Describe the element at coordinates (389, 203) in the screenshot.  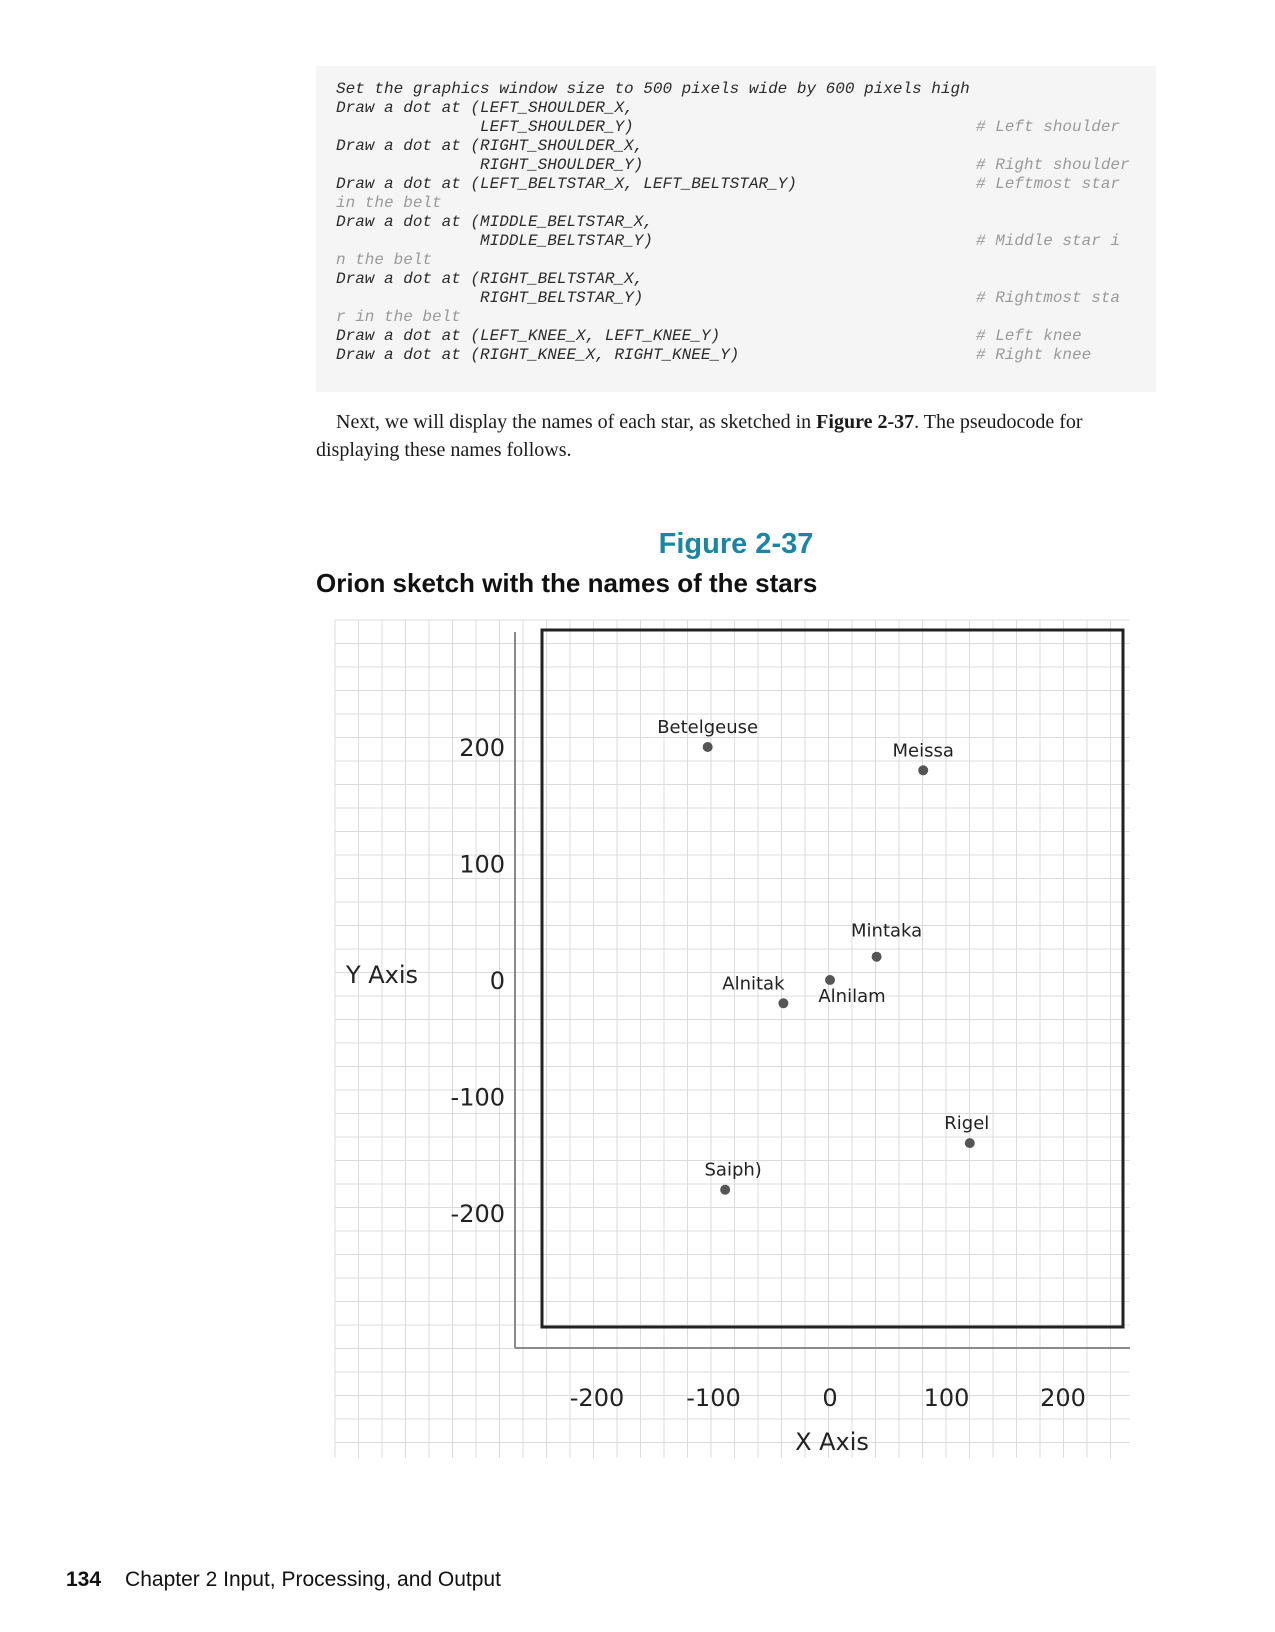
I see `code-text: in the belt` at that location.